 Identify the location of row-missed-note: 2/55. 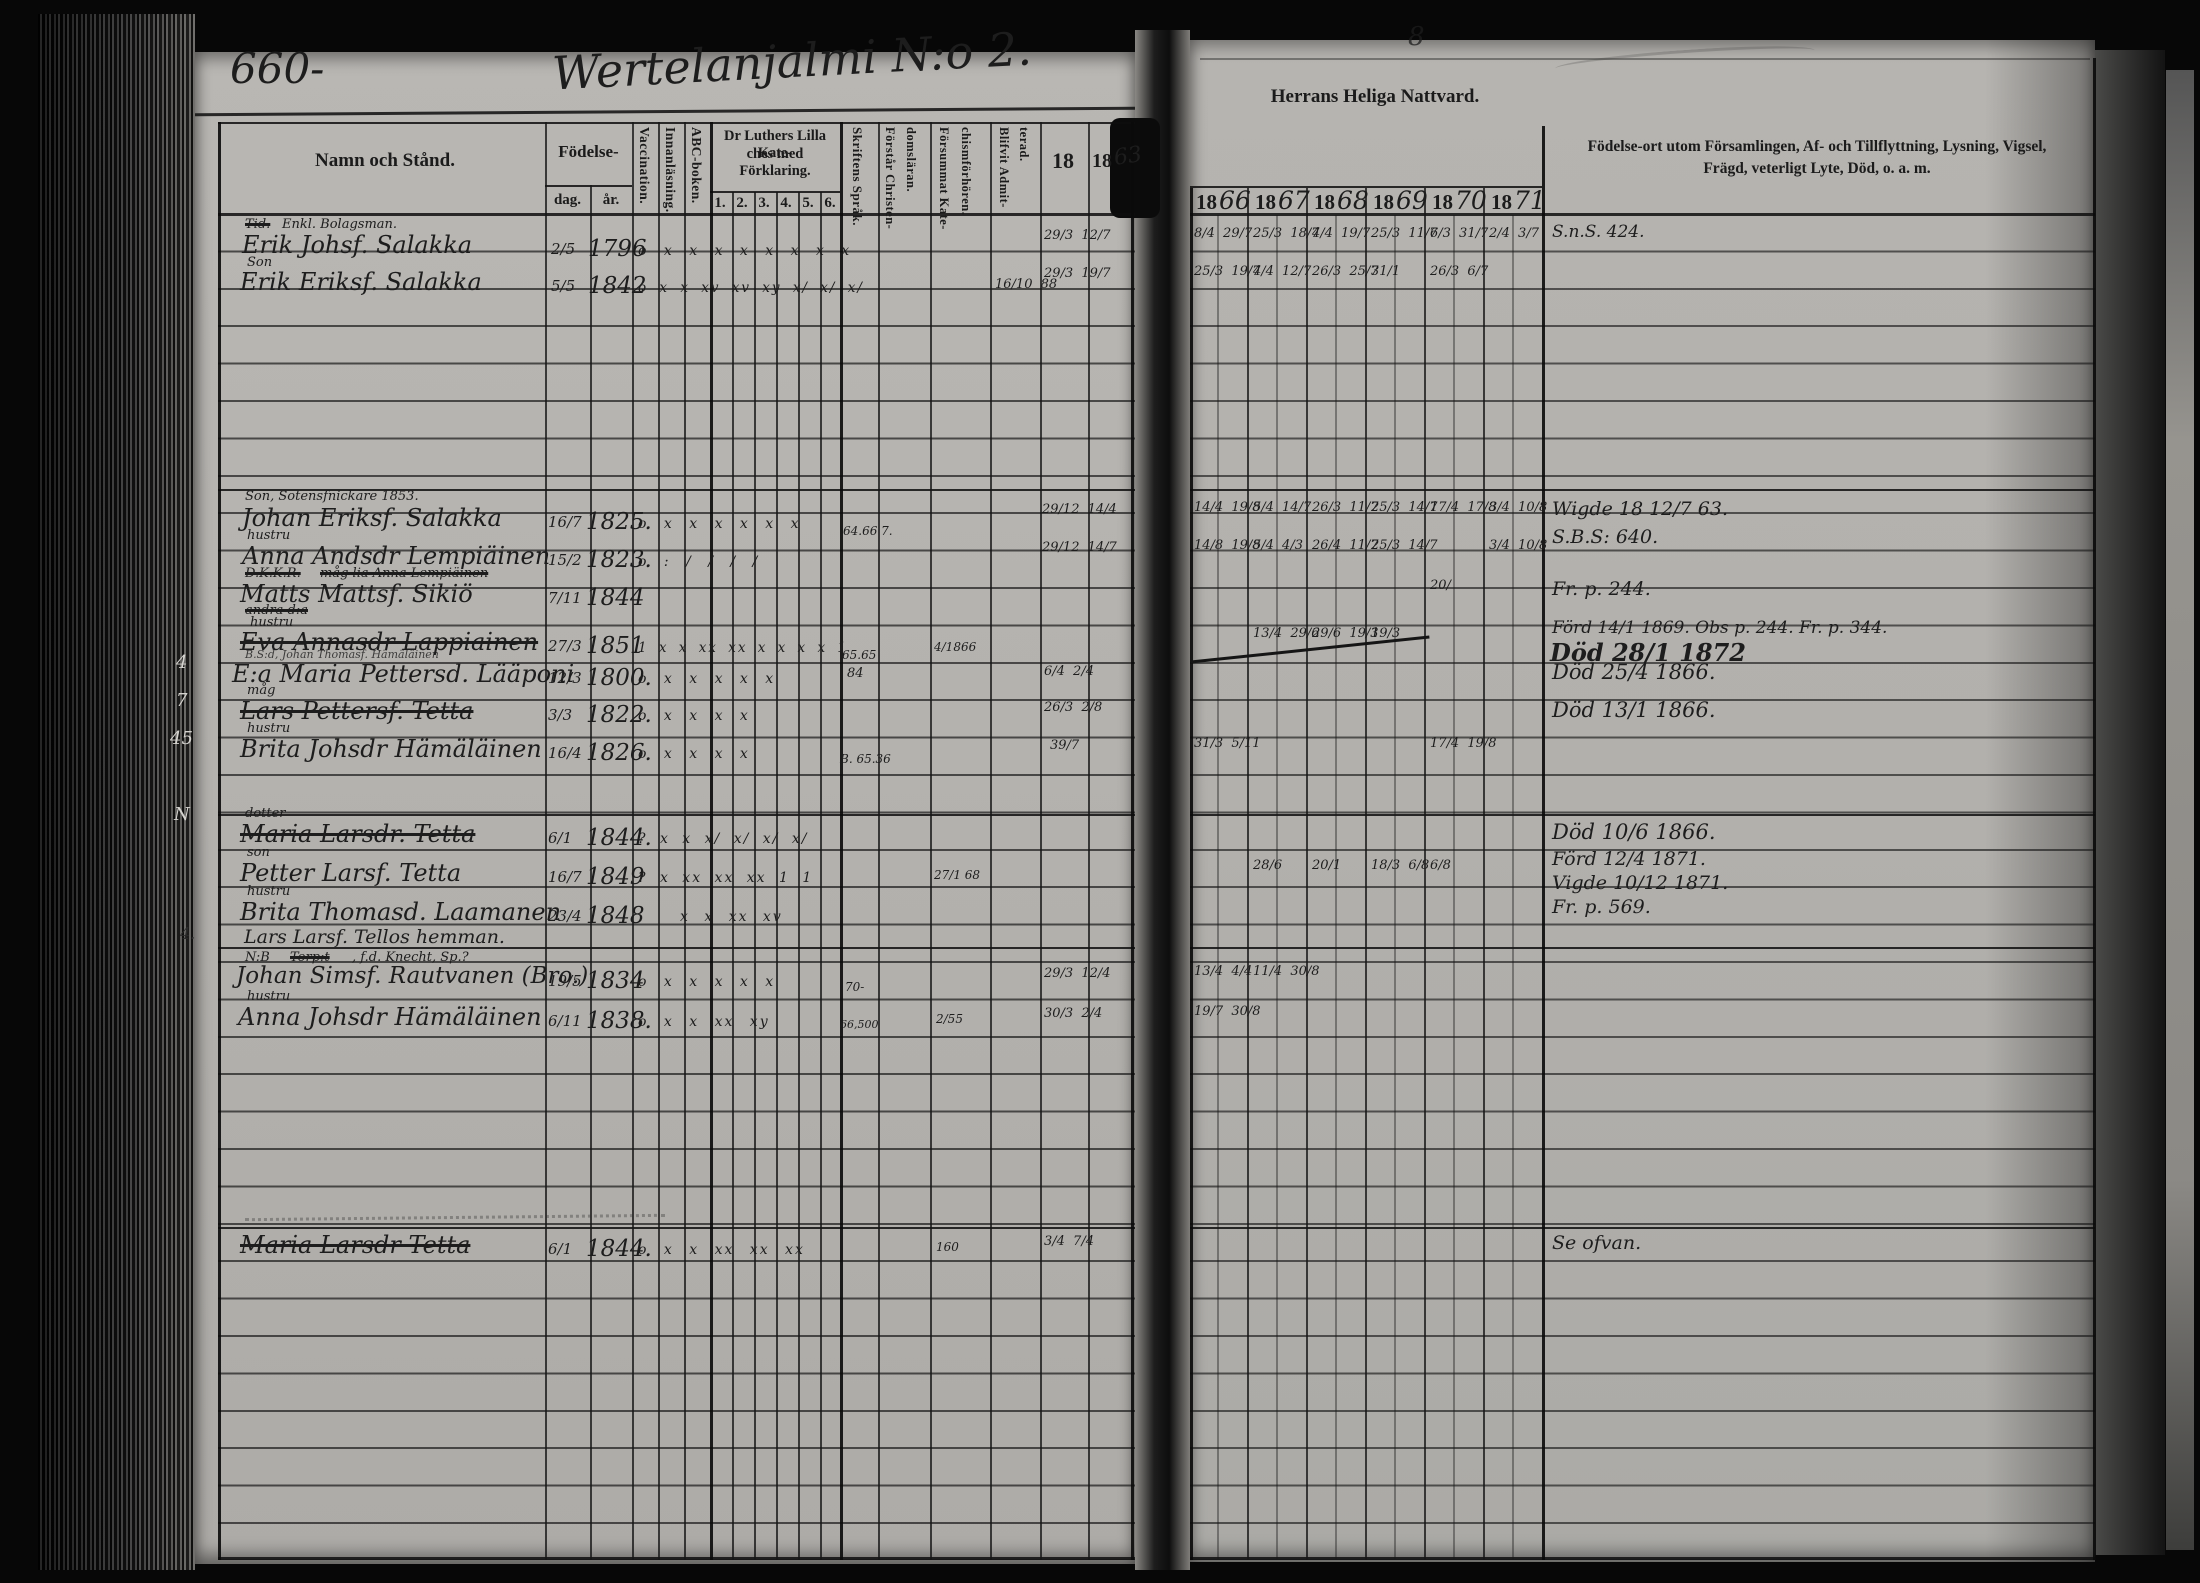
(949, 1019).